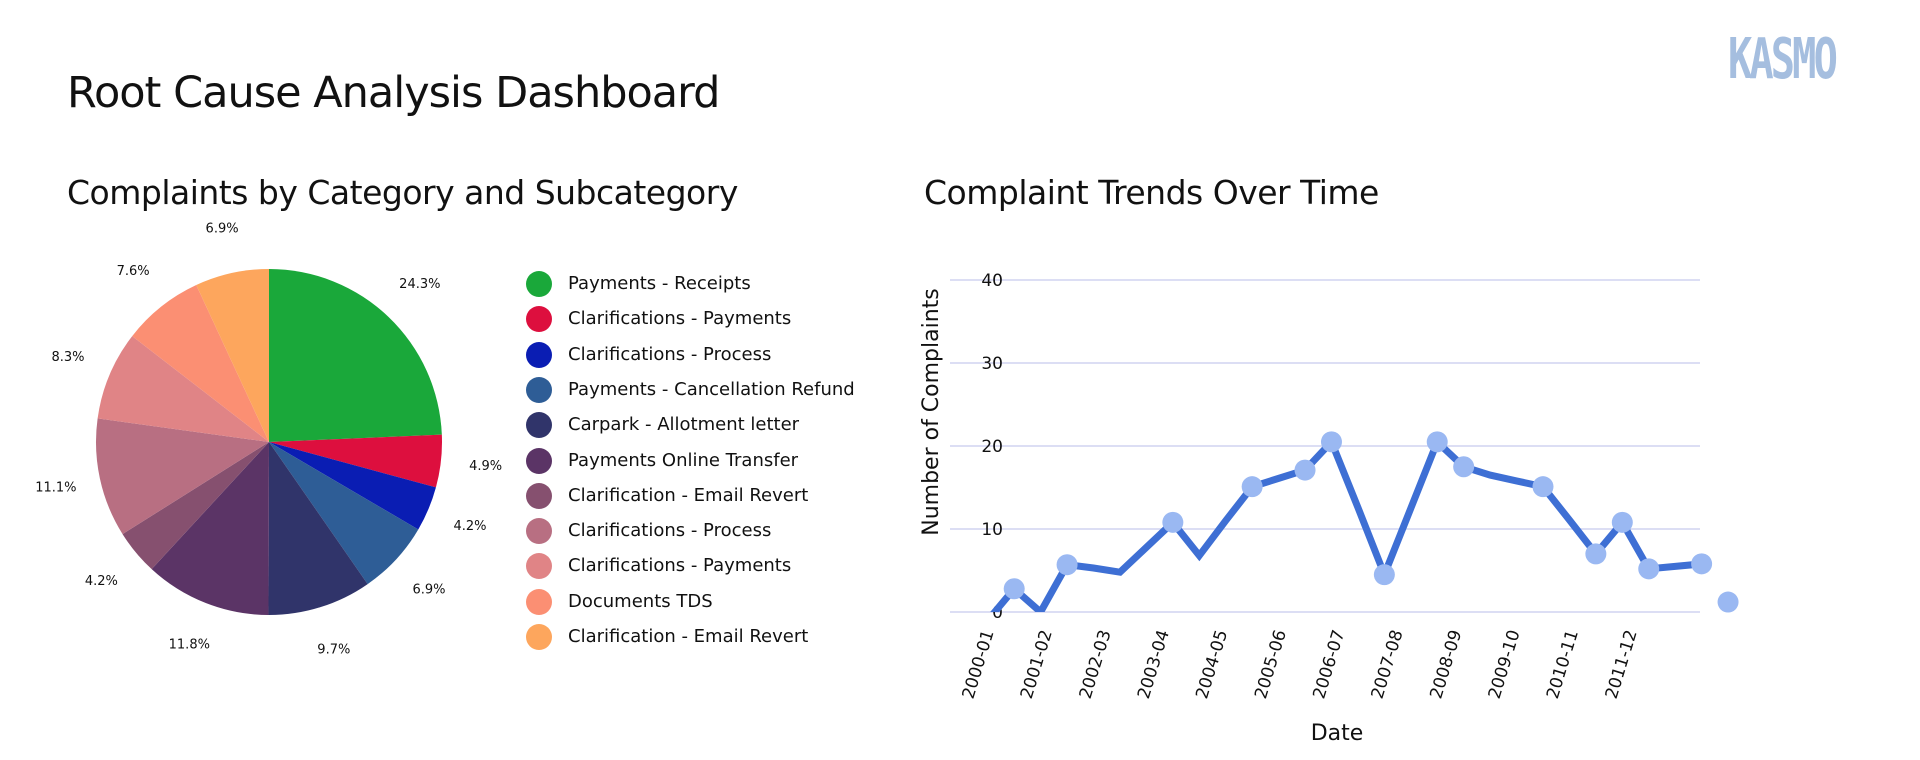  What do you see at coordinates (402, 192) in the screenshot?
I see `pie-chart-title: Complaints by Category and Subcategory` at bounding box center [402, 192].